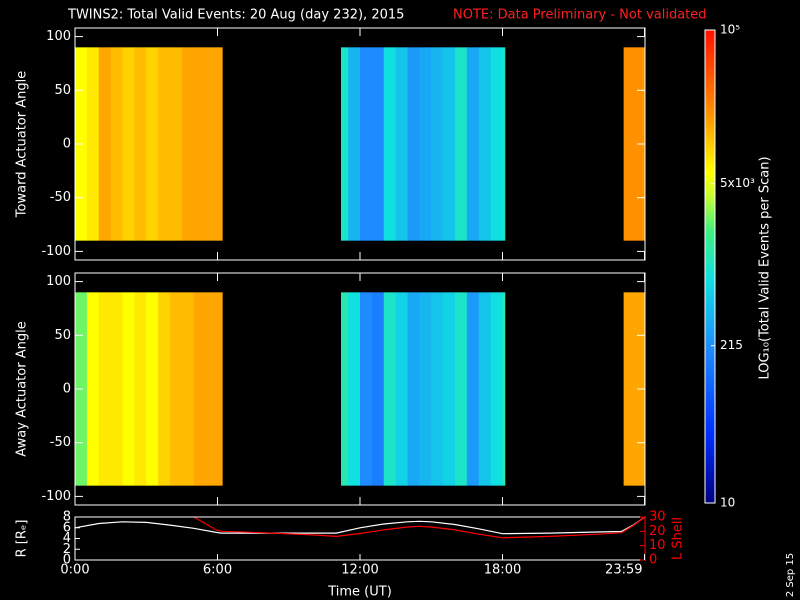 The width and height of the screenshot is (800, 600). Describe the element at coordinates (657, 545) in the screenshot. I see `y2-tick-label: 10` at that location.